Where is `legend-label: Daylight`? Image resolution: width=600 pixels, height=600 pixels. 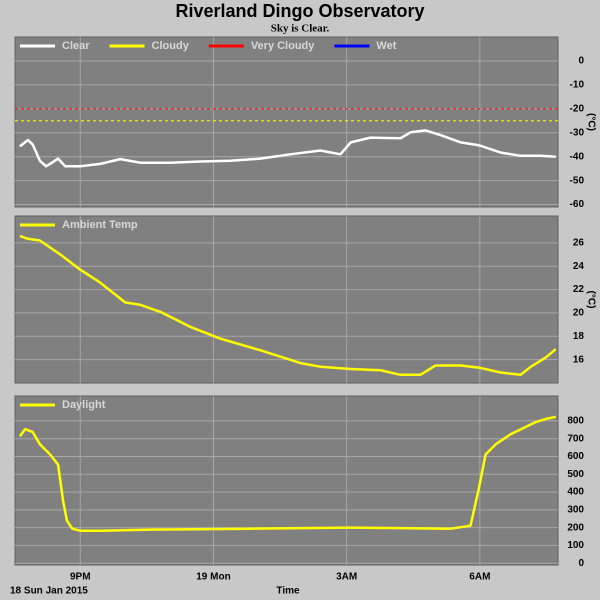
legend-label: Daylight is located at coordinates (84, 405).